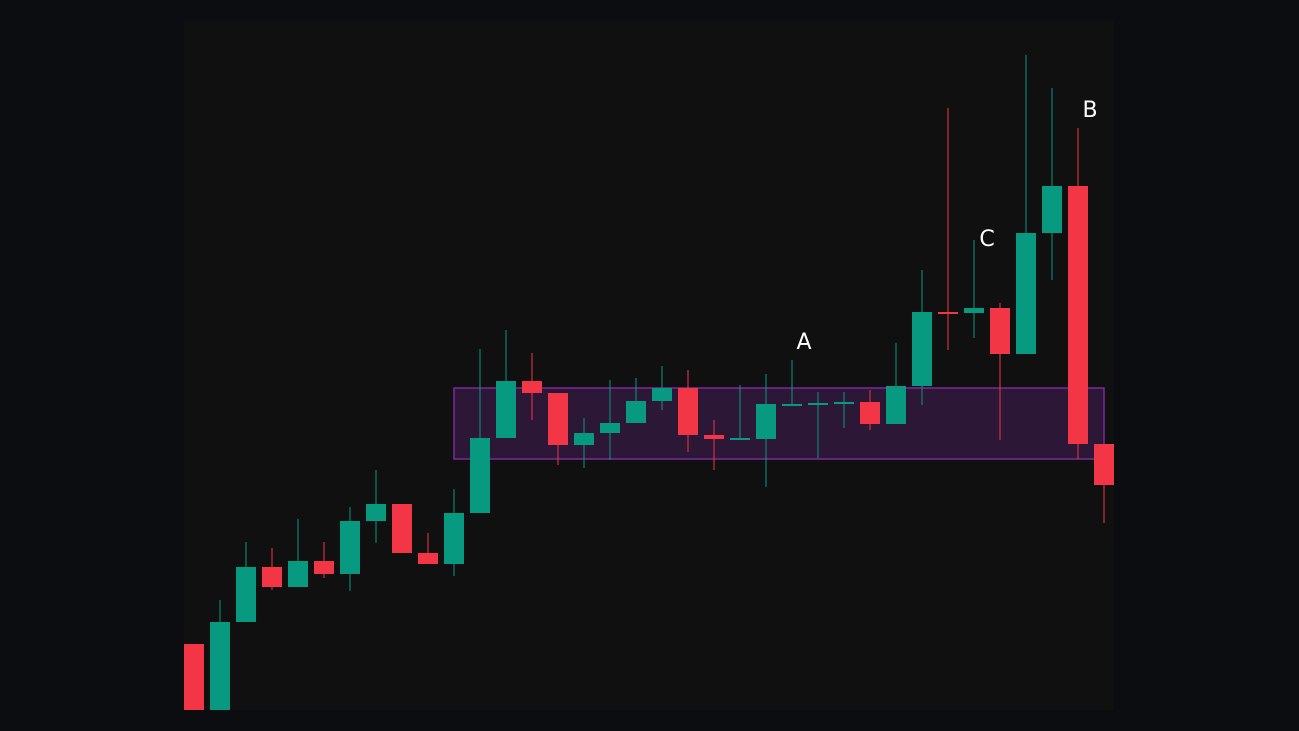 The height and width of the screenshot is (731, 1299). What do you see at coordinates (986, 239) in the screenshot?
I see `annotation: C` at bounding box center [986, 239].